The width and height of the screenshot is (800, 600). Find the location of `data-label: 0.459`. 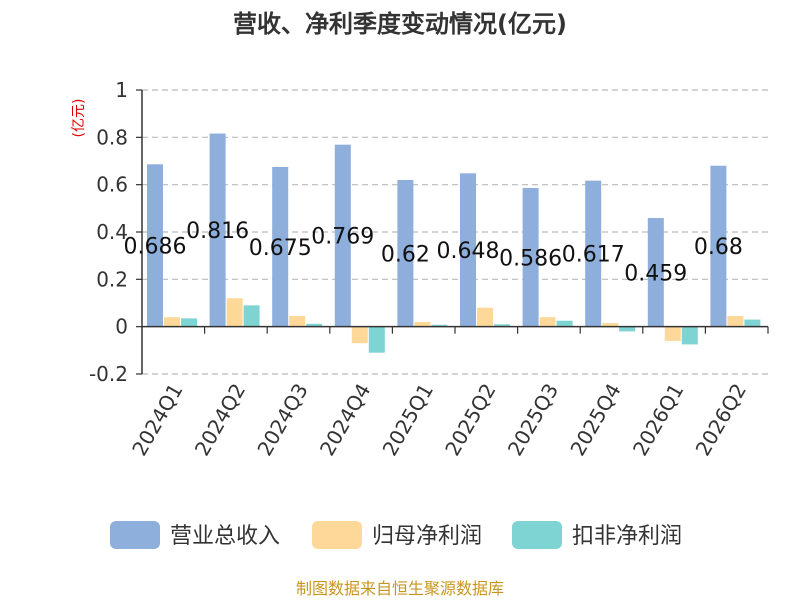

data-label: 0.459 is located at coordinates (655, 273).